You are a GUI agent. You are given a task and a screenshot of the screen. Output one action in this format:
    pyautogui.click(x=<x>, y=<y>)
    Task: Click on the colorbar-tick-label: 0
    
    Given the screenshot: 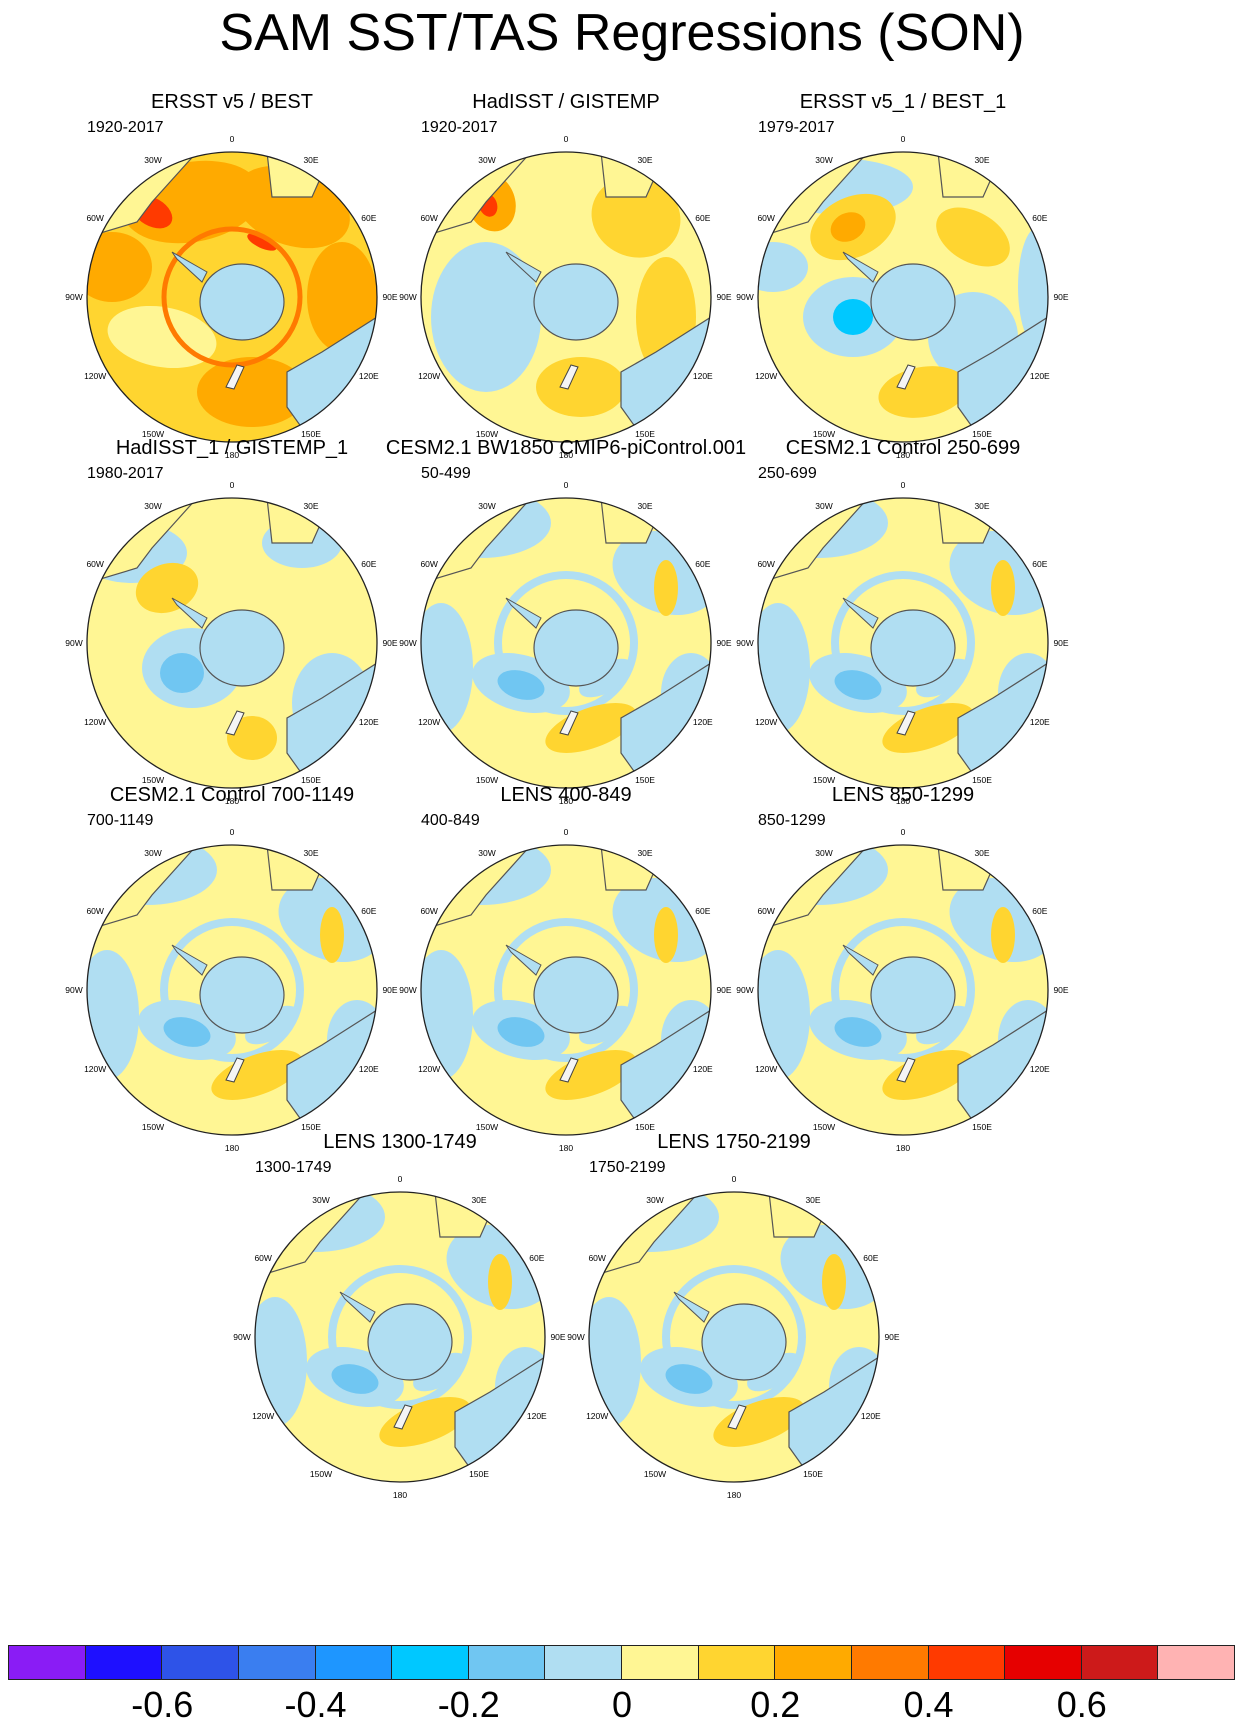 What is the action you would take?
    pyautogui.click(x=622, y=1704)
    